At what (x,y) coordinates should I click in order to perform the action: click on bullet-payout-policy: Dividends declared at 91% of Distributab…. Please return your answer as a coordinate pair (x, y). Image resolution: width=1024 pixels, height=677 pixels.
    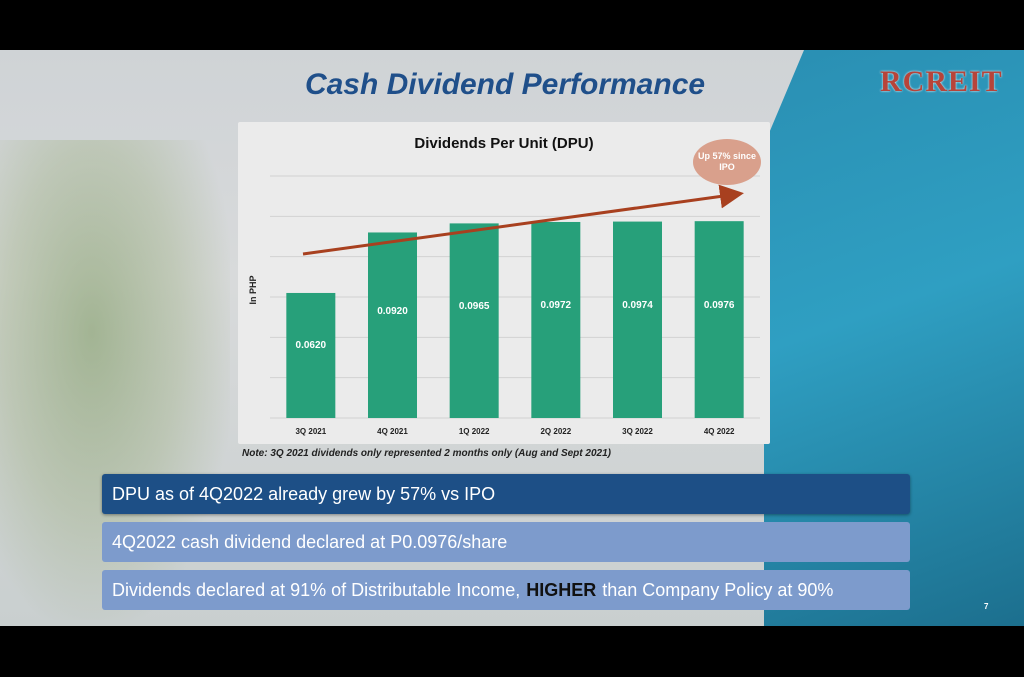
    Looking at the image, I should click on (506, 590).